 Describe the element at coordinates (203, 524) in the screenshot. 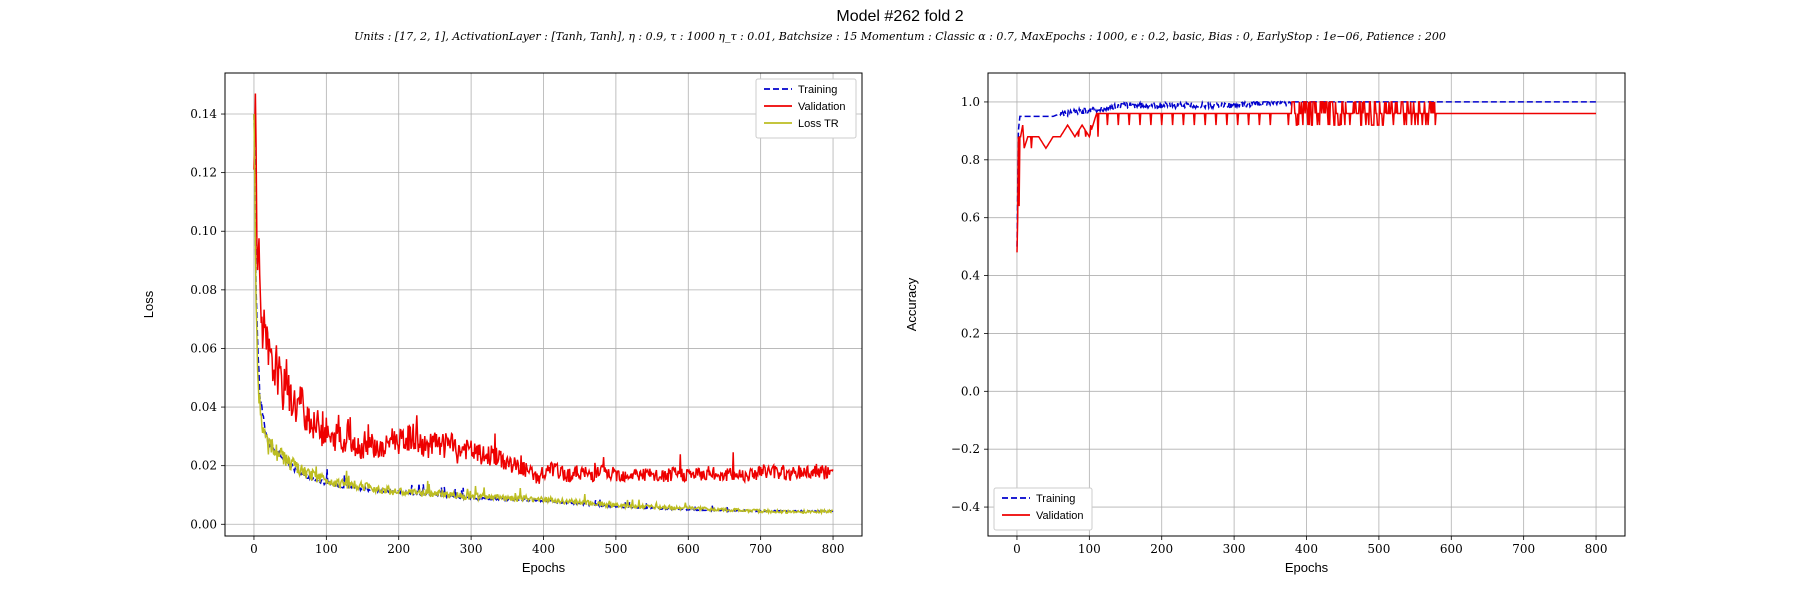

I see `y-tick-label: 0.00` at that location.